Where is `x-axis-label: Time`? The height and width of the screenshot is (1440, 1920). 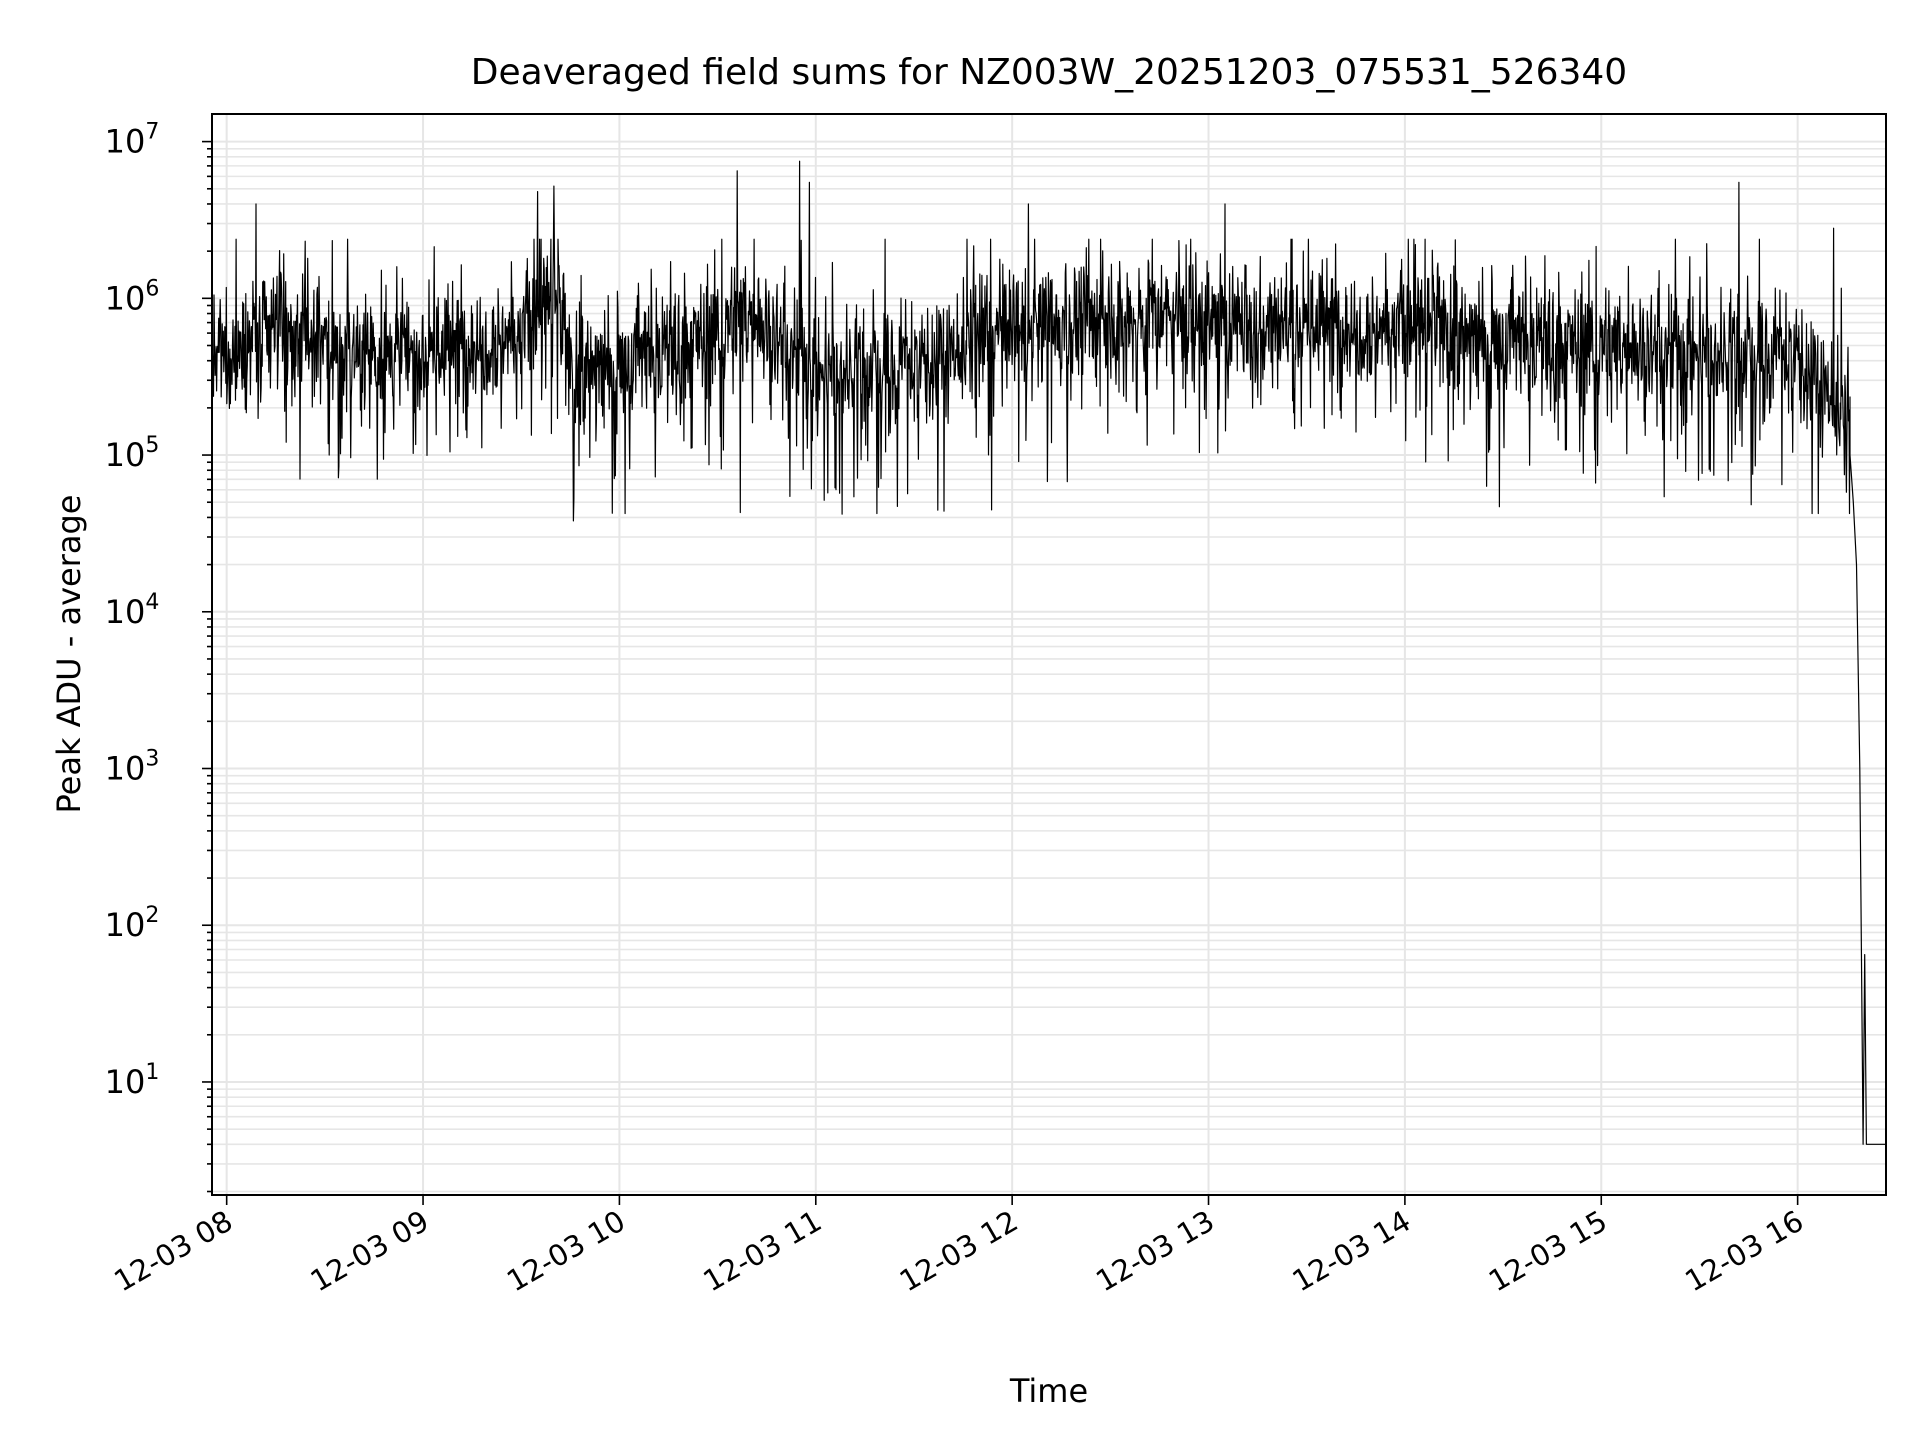
x-axis-label: Time is located at coordinates (1048, 1391).